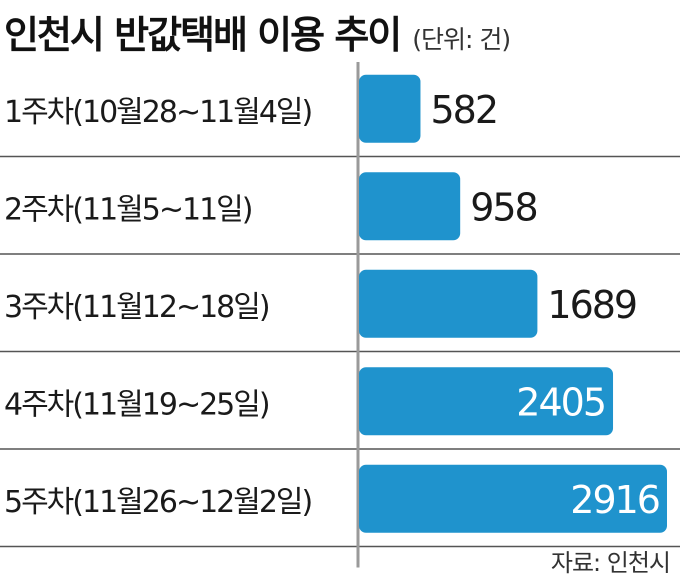 The width and height of the screenshot is (680, 581). Describe the element at coordinates (503, 207) in the screenshot. I see `data-label: 958` at that location.